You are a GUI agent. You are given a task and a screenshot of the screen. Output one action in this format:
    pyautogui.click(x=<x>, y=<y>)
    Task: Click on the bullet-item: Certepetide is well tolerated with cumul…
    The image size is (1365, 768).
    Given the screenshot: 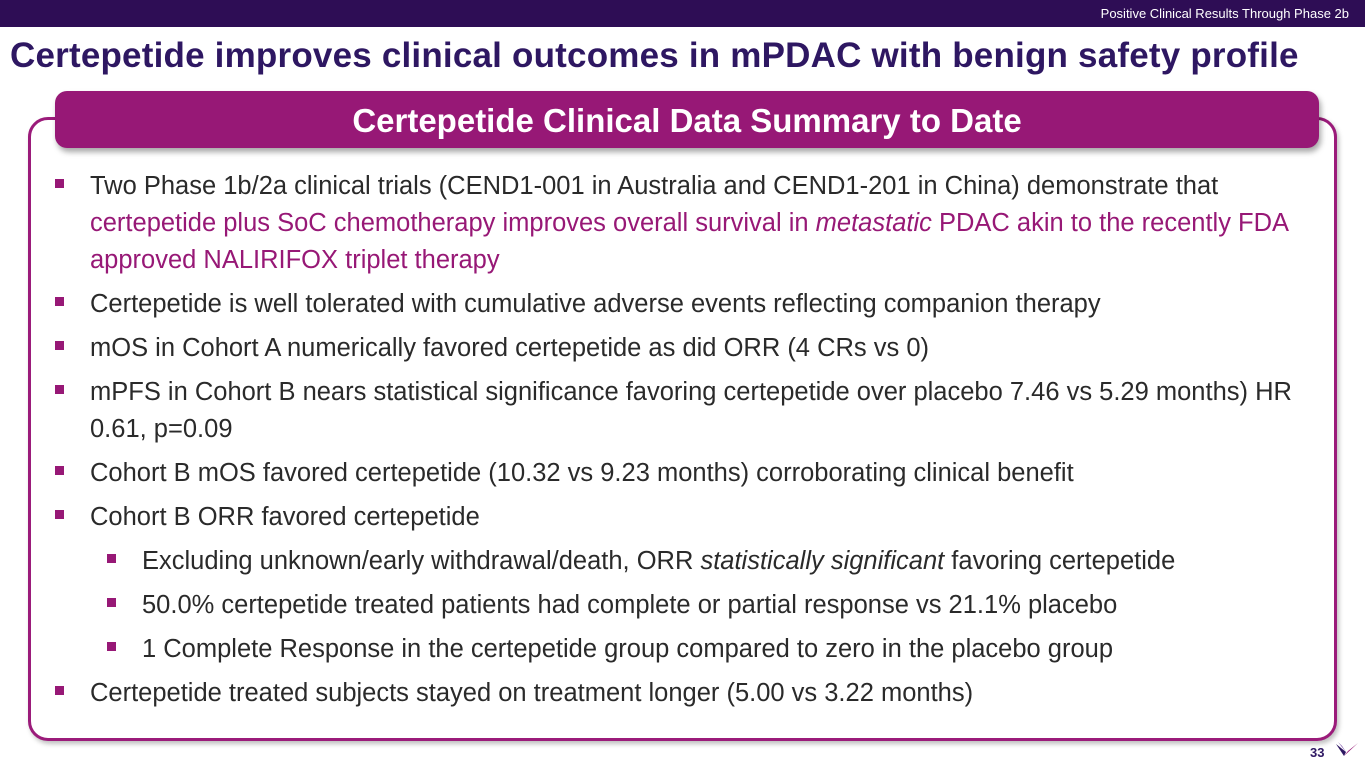 What is the action you would take?
    pyautogui.click(x=684, y=304)
    